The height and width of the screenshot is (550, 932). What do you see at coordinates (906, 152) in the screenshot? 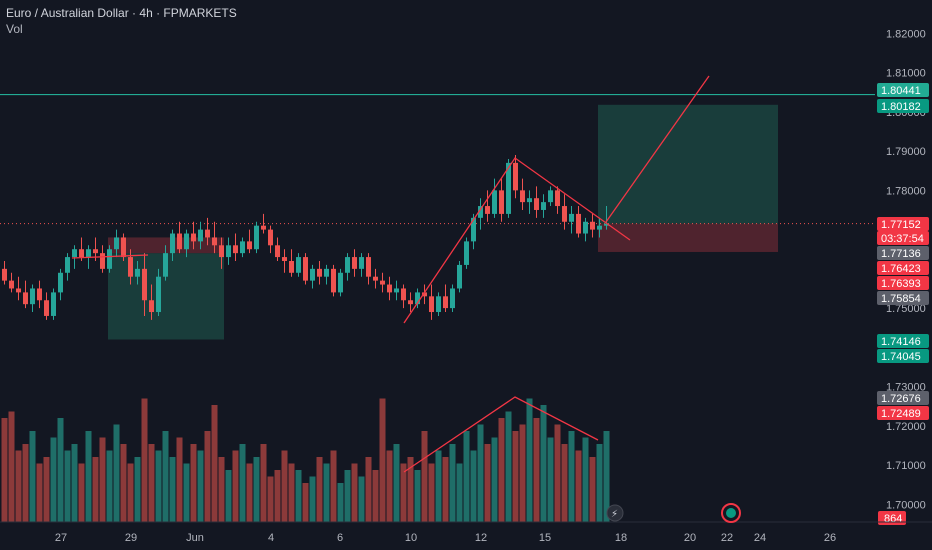
I see `price-tick-label: 1.79000` at bounding box center [906, 152].